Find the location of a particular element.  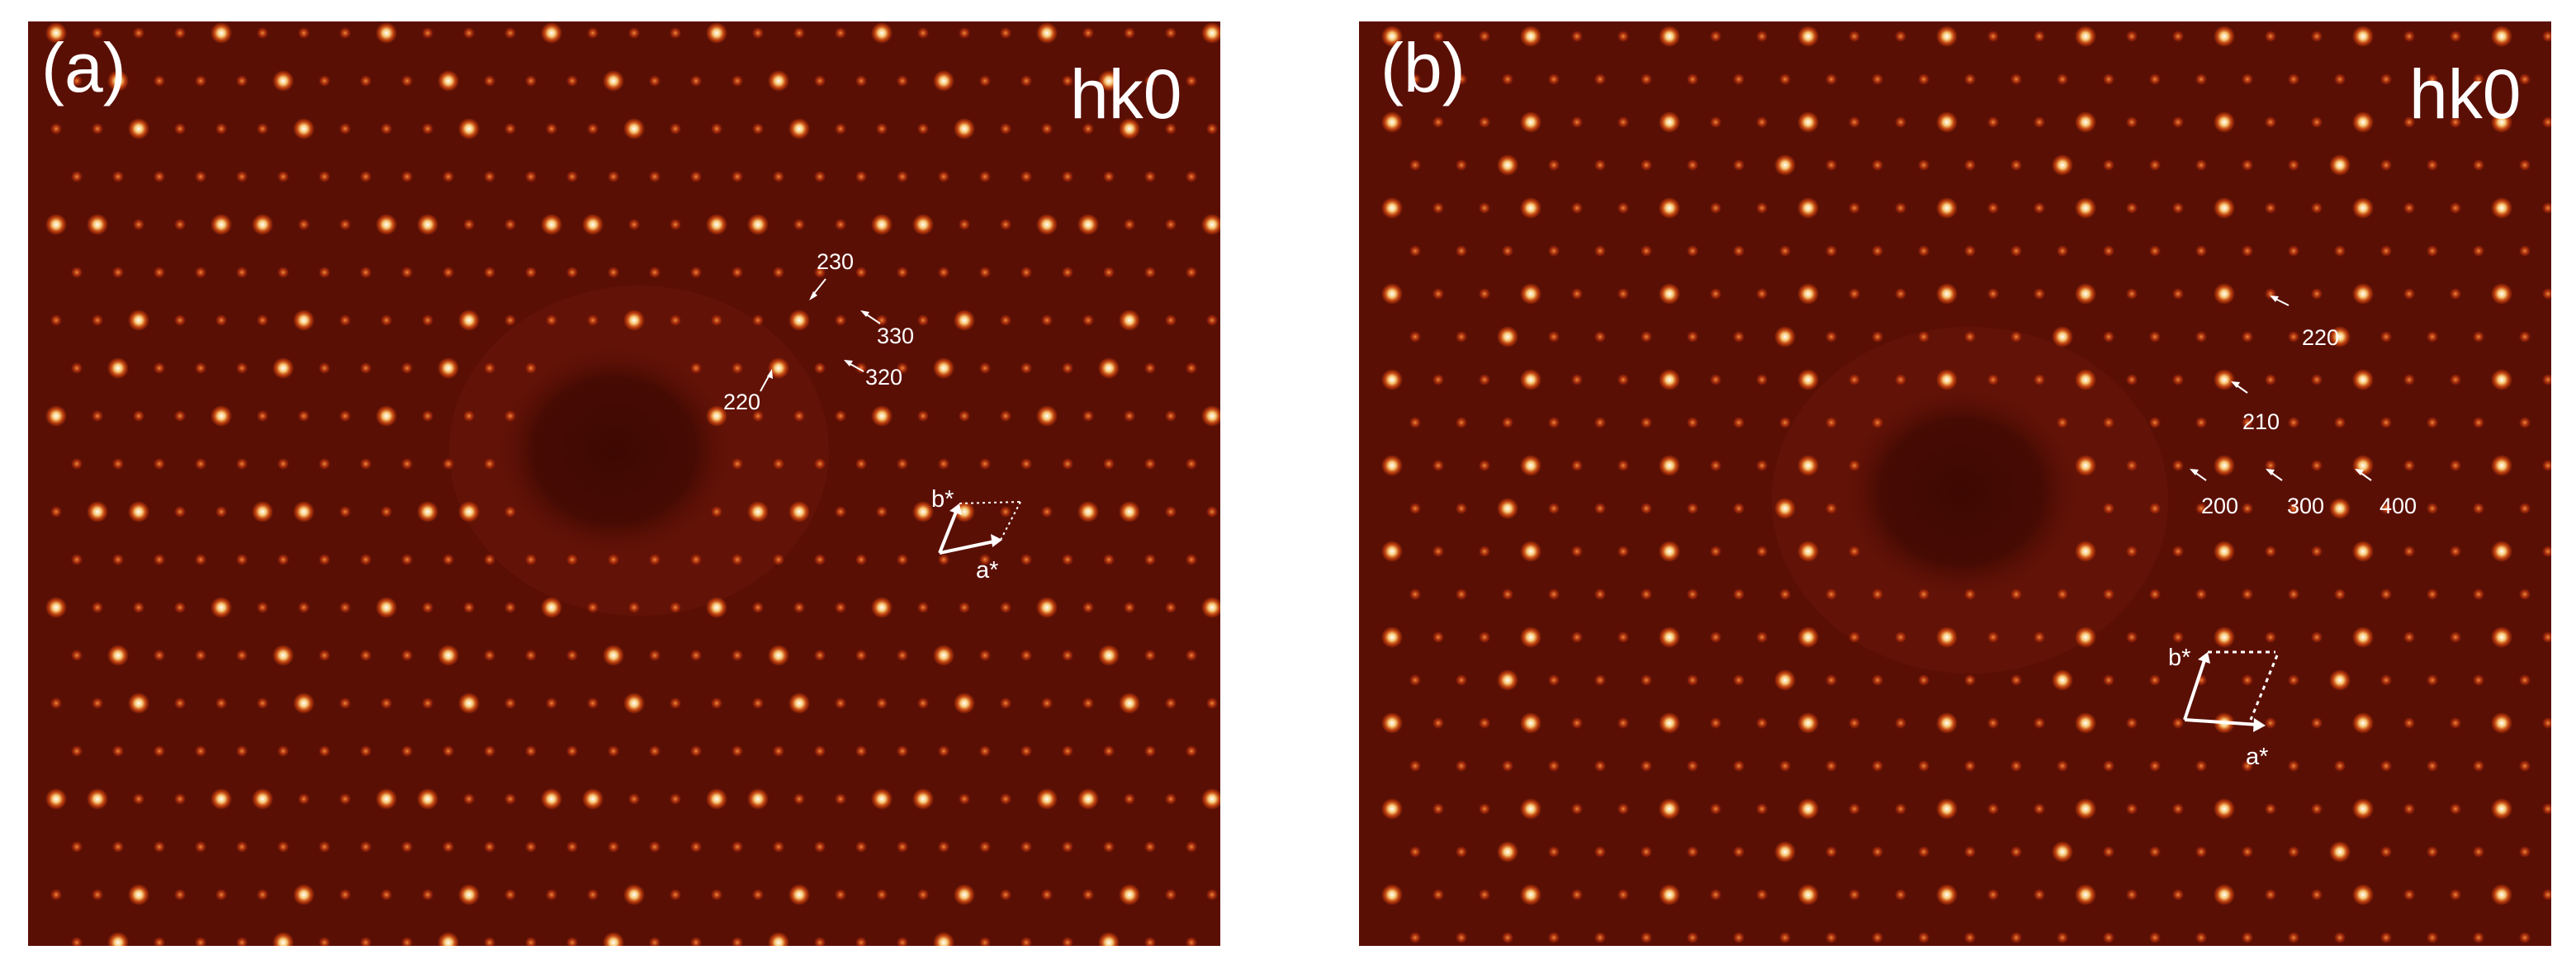

panel-label-b: (b) is located at coordinates (1423, 67).